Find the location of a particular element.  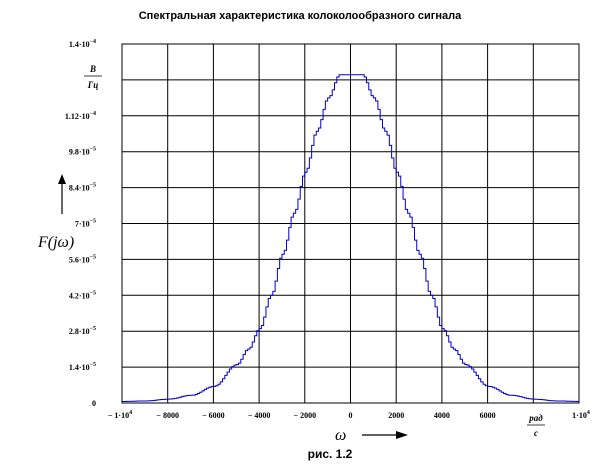

figure-caption: рис. 1.2 is located at coordinates (330, 454).